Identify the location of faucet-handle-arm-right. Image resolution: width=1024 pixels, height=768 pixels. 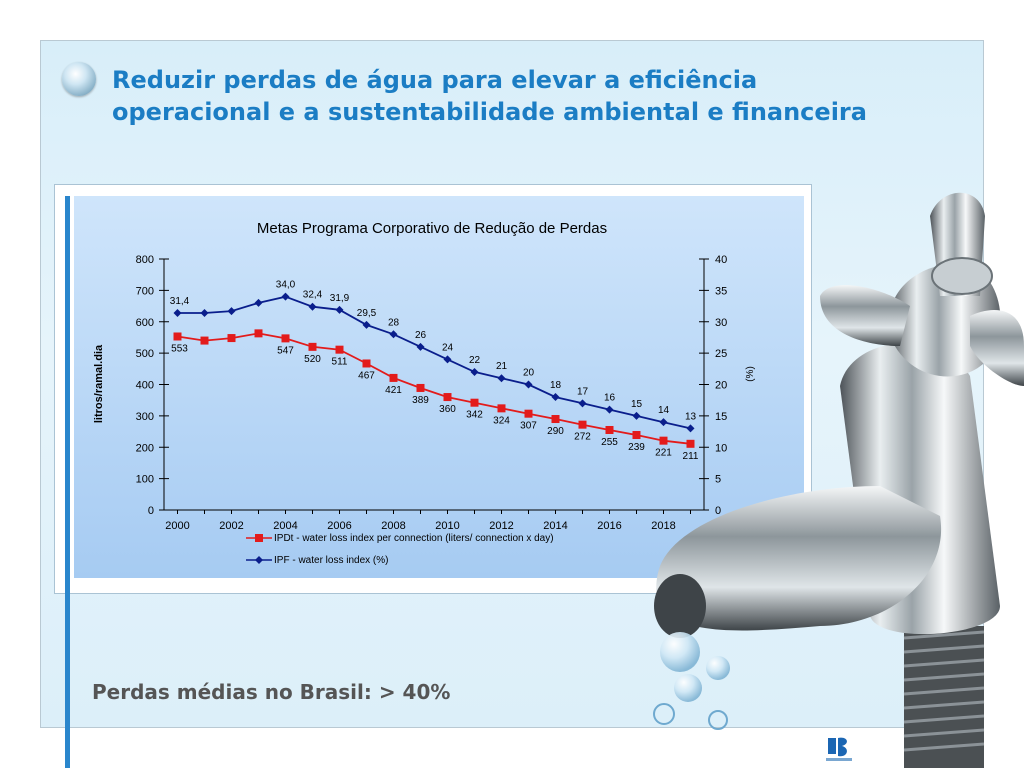
(997, 347).